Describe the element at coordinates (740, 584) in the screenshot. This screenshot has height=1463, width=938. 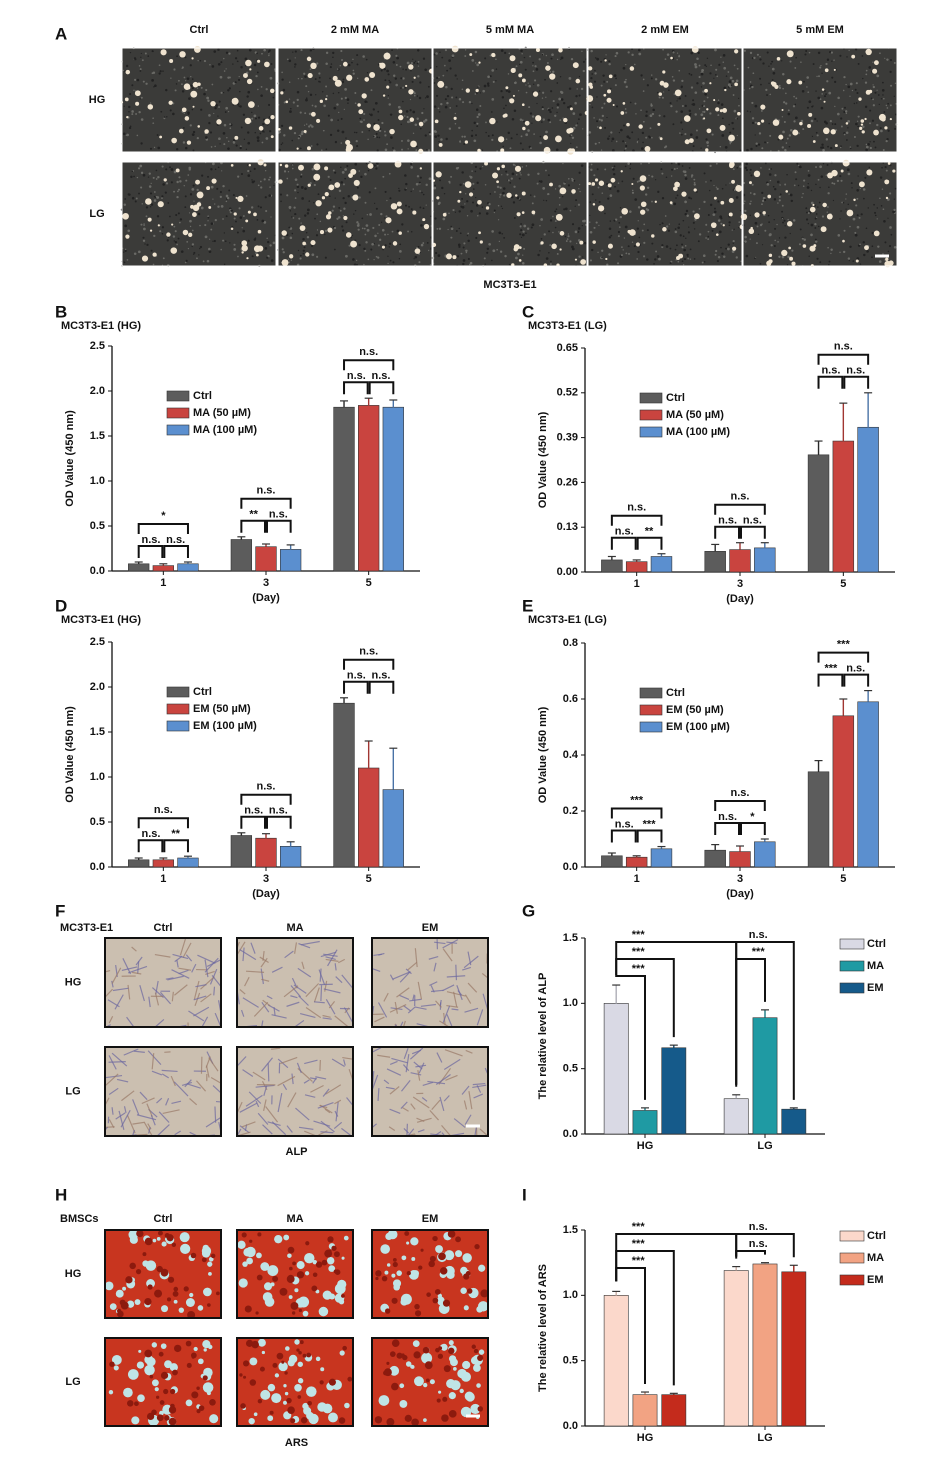
I see `x-tick-label: 3` at that location.